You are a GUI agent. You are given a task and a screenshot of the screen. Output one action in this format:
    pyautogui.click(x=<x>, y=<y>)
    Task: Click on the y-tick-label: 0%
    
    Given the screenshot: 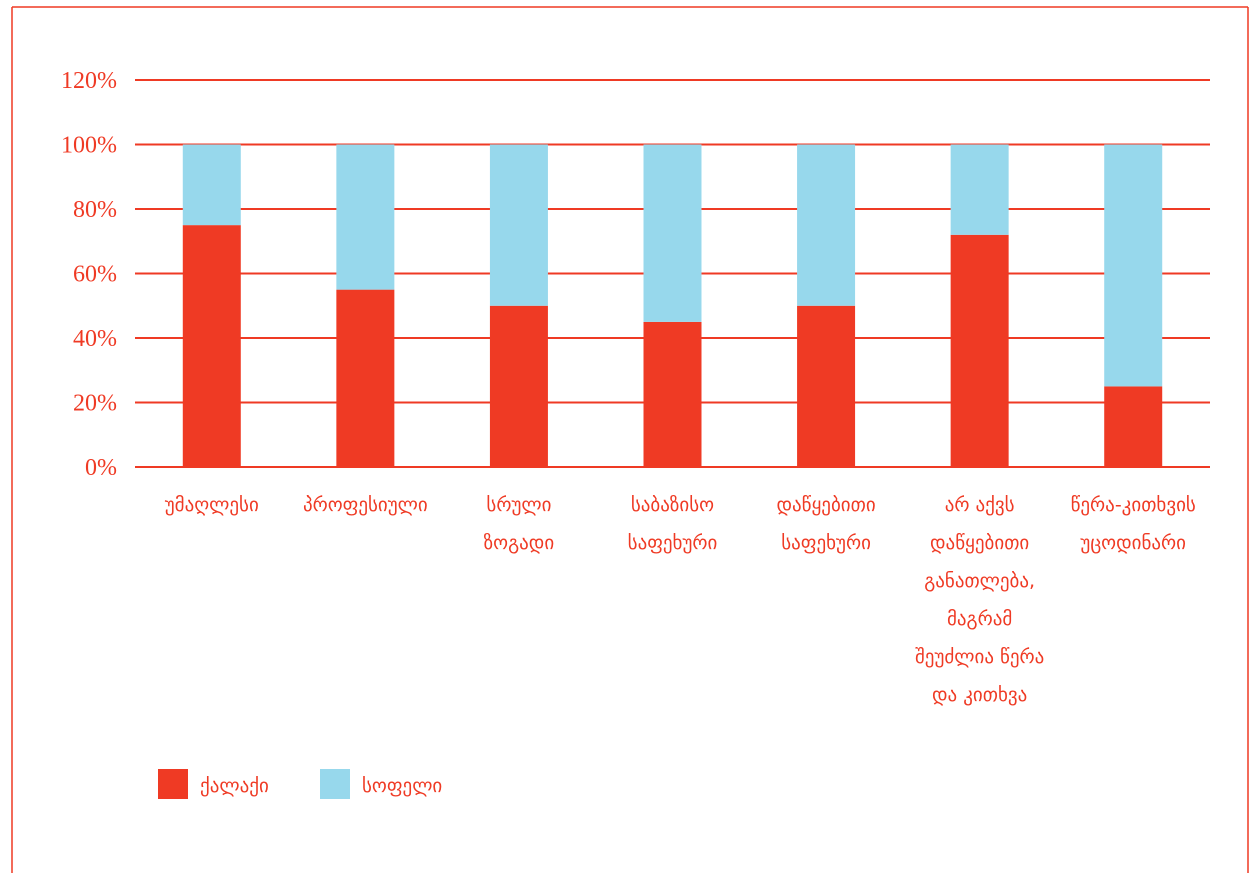 What is the action you would take?
    pyautogui.click(x=101, y=468)
    